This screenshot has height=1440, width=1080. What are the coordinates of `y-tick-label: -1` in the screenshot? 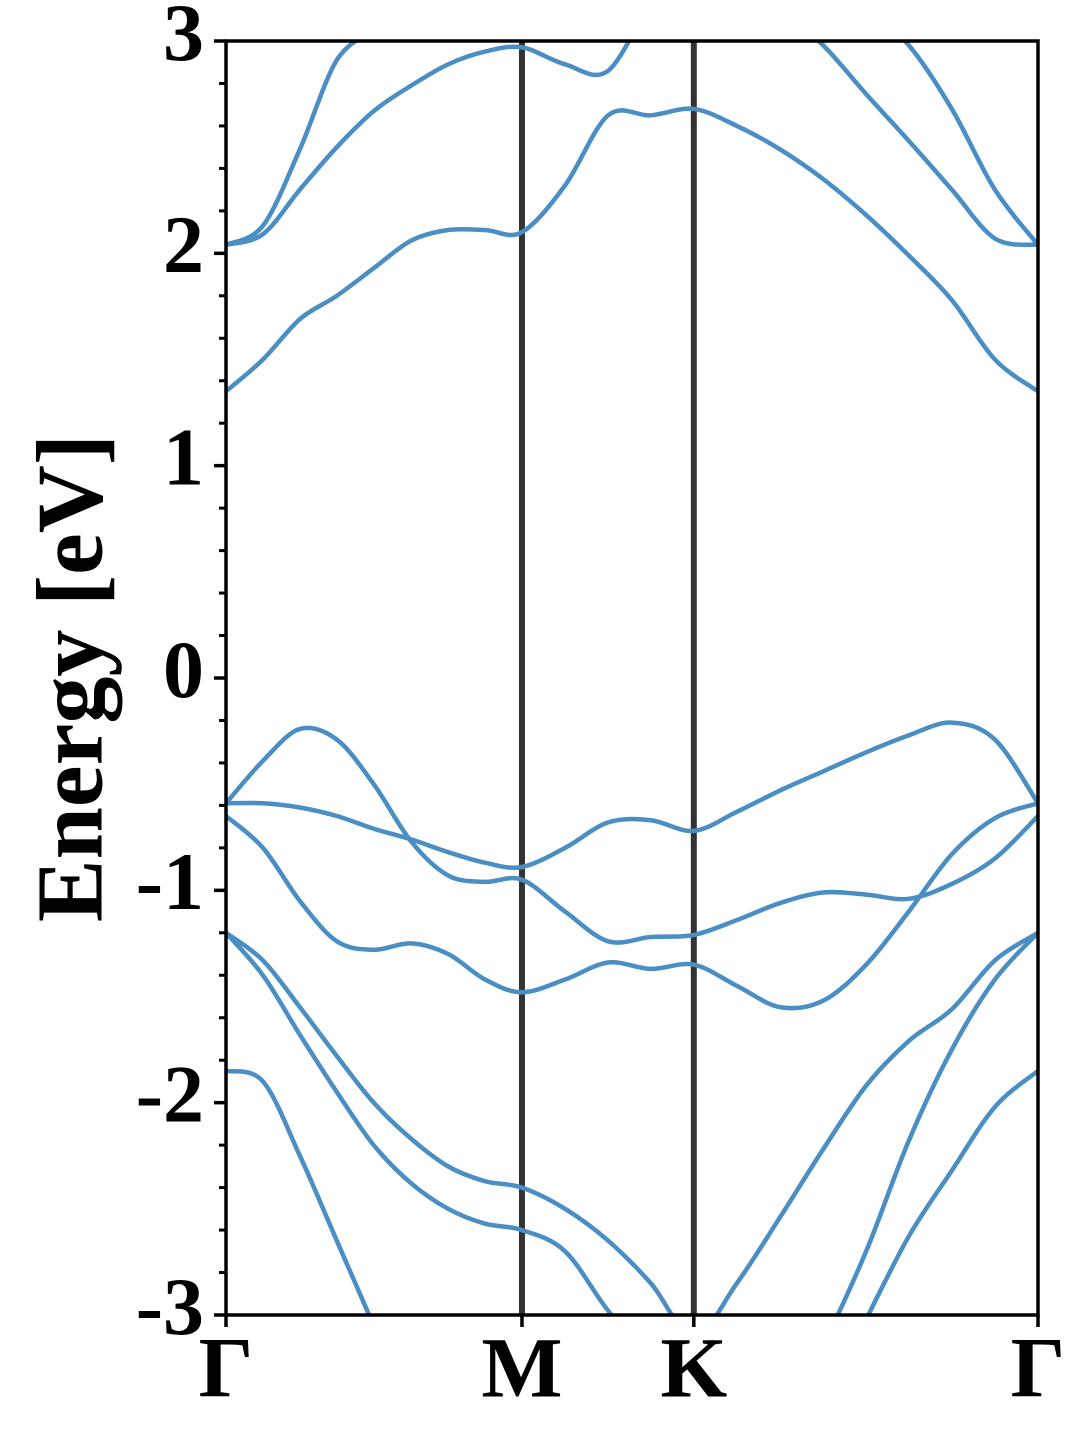 It's located at (170, 881).